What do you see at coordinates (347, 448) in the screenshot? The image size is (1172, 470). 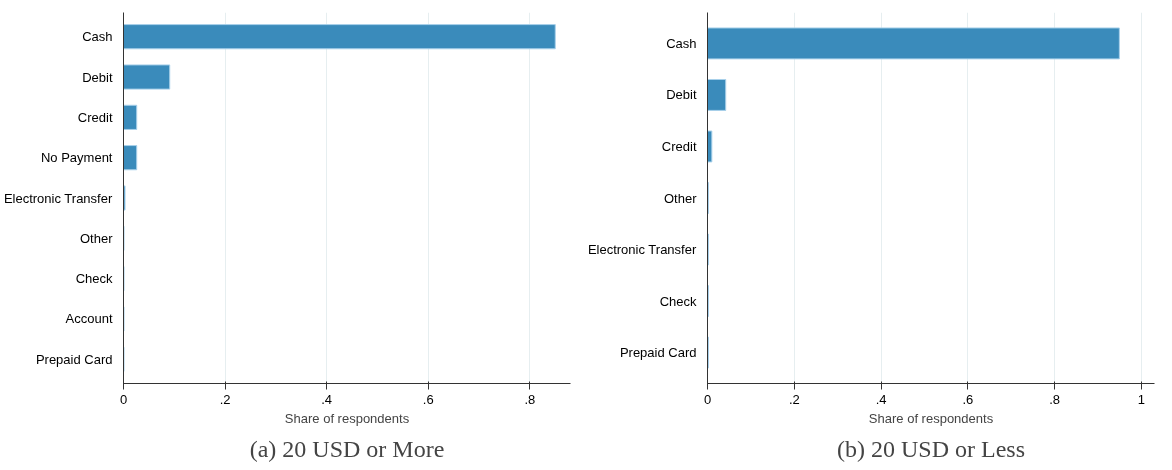 I see `text: (a) 20 USD or More` at bounding box center [347, 448].